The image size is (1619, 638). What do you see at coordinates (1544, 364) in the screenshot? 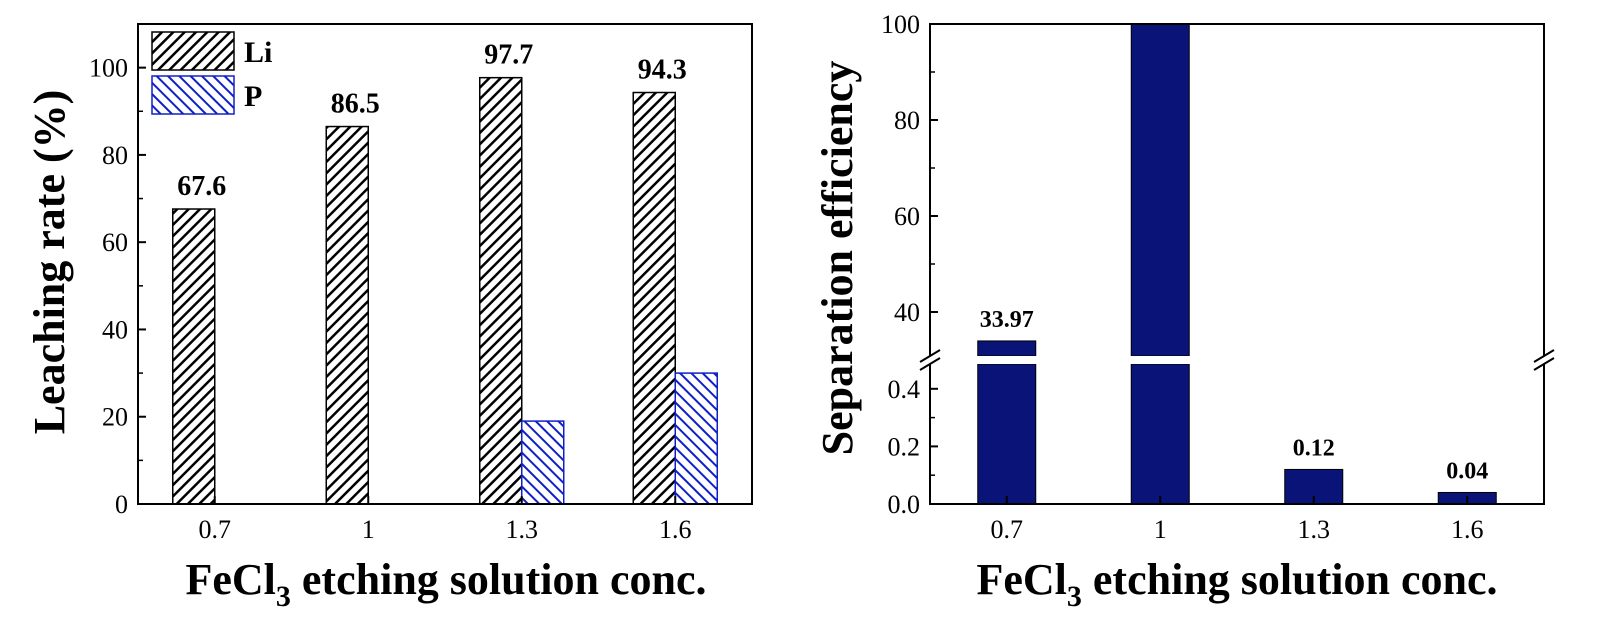
I see `axis-break-mark-right-bottom` at bounding box center [1544, 364].